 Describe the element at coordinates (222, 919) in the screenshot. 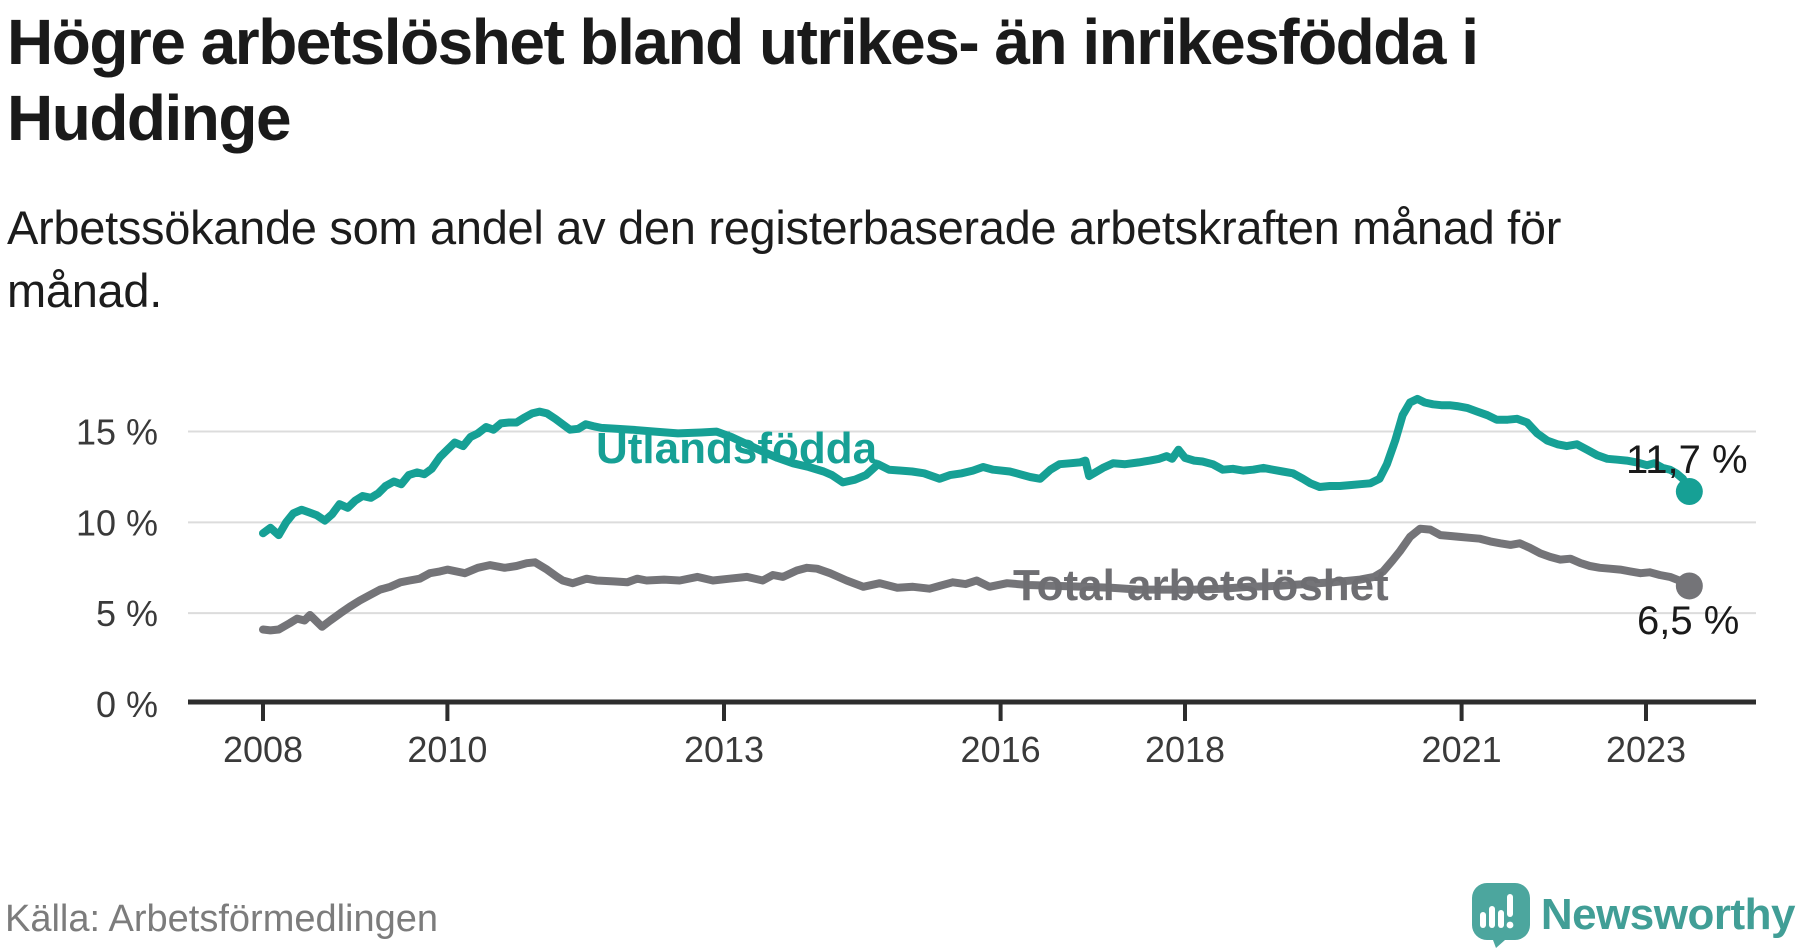

I see `source-attribution: Källa: Arbetsförmedlingen` at that location.